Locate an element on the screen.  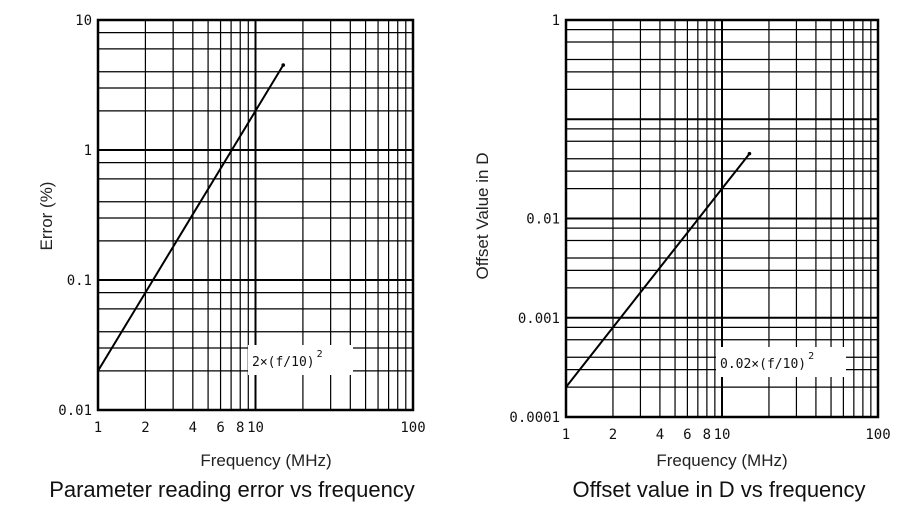
offset-chart-y-ticks: 0.0001 0.001 0.01 1 is located at coordinates (534, 219).